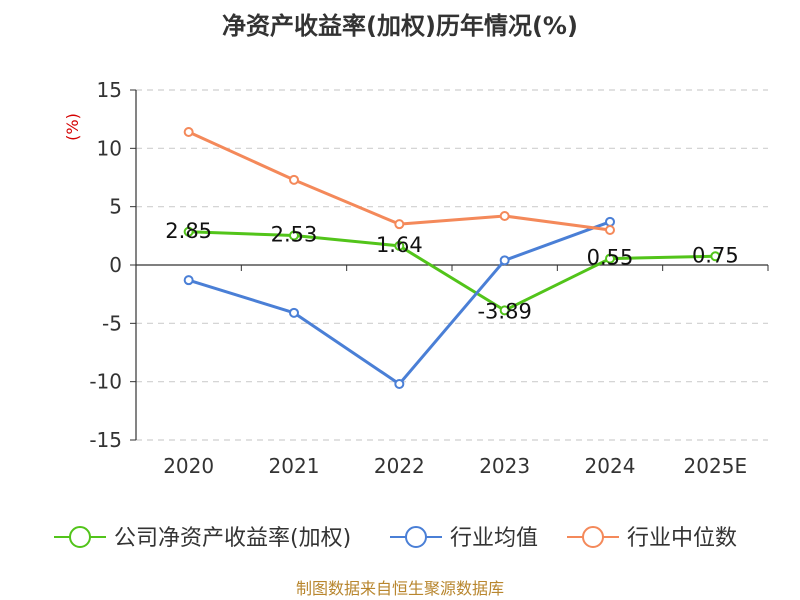  What do you see at coordinates (72, 127) in the screenshot?
I see `y-axis-unit-label: (%)` at bounding box center [72, 127].